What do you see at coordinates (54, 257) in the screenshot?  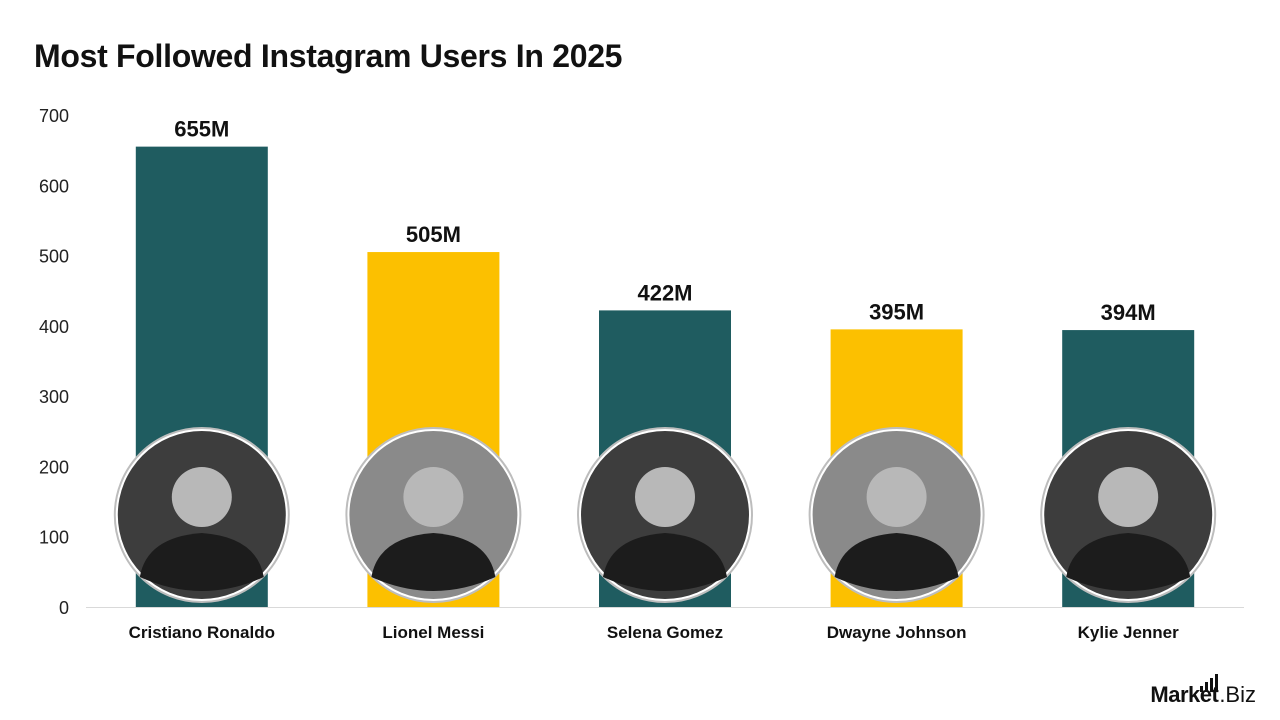 I see `y-tick-label: 500` at bounding box center [54, 257].